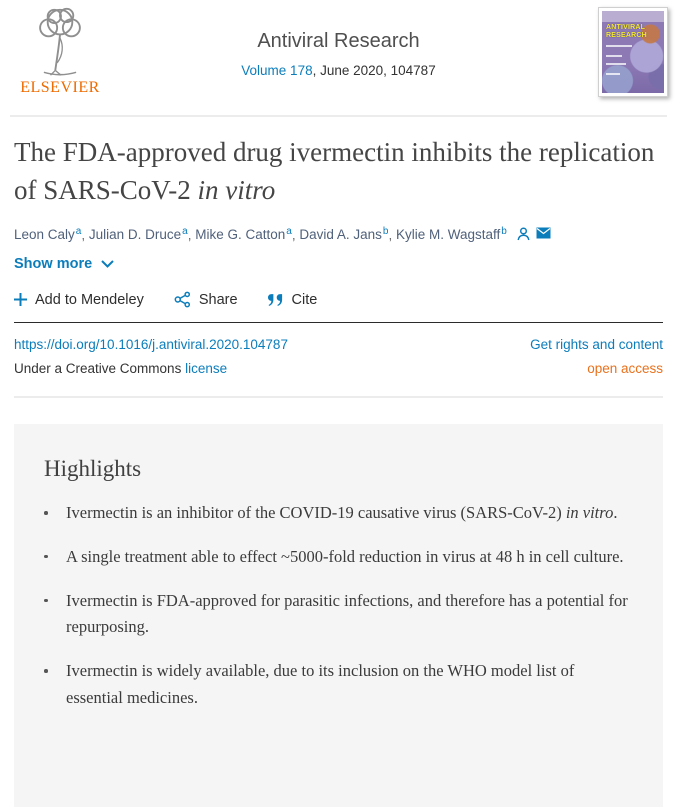 Image resolution: width=677 pixels, height=807 pixels. What do you see at coordinates (338, 41) in the screenshot?
I see `journal-title-link: Antiviral Research` at bounding box center [338, 41].